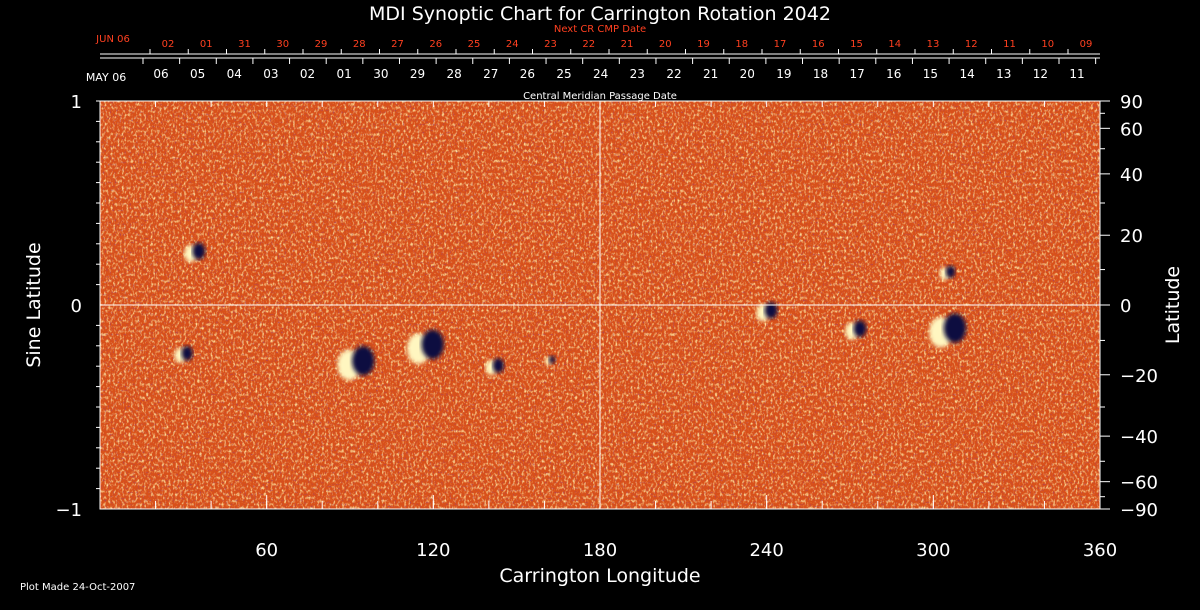  Describe the element at coordinates (966, 74) in the screenshot. I see `cmp-date-label: 14` at that location.